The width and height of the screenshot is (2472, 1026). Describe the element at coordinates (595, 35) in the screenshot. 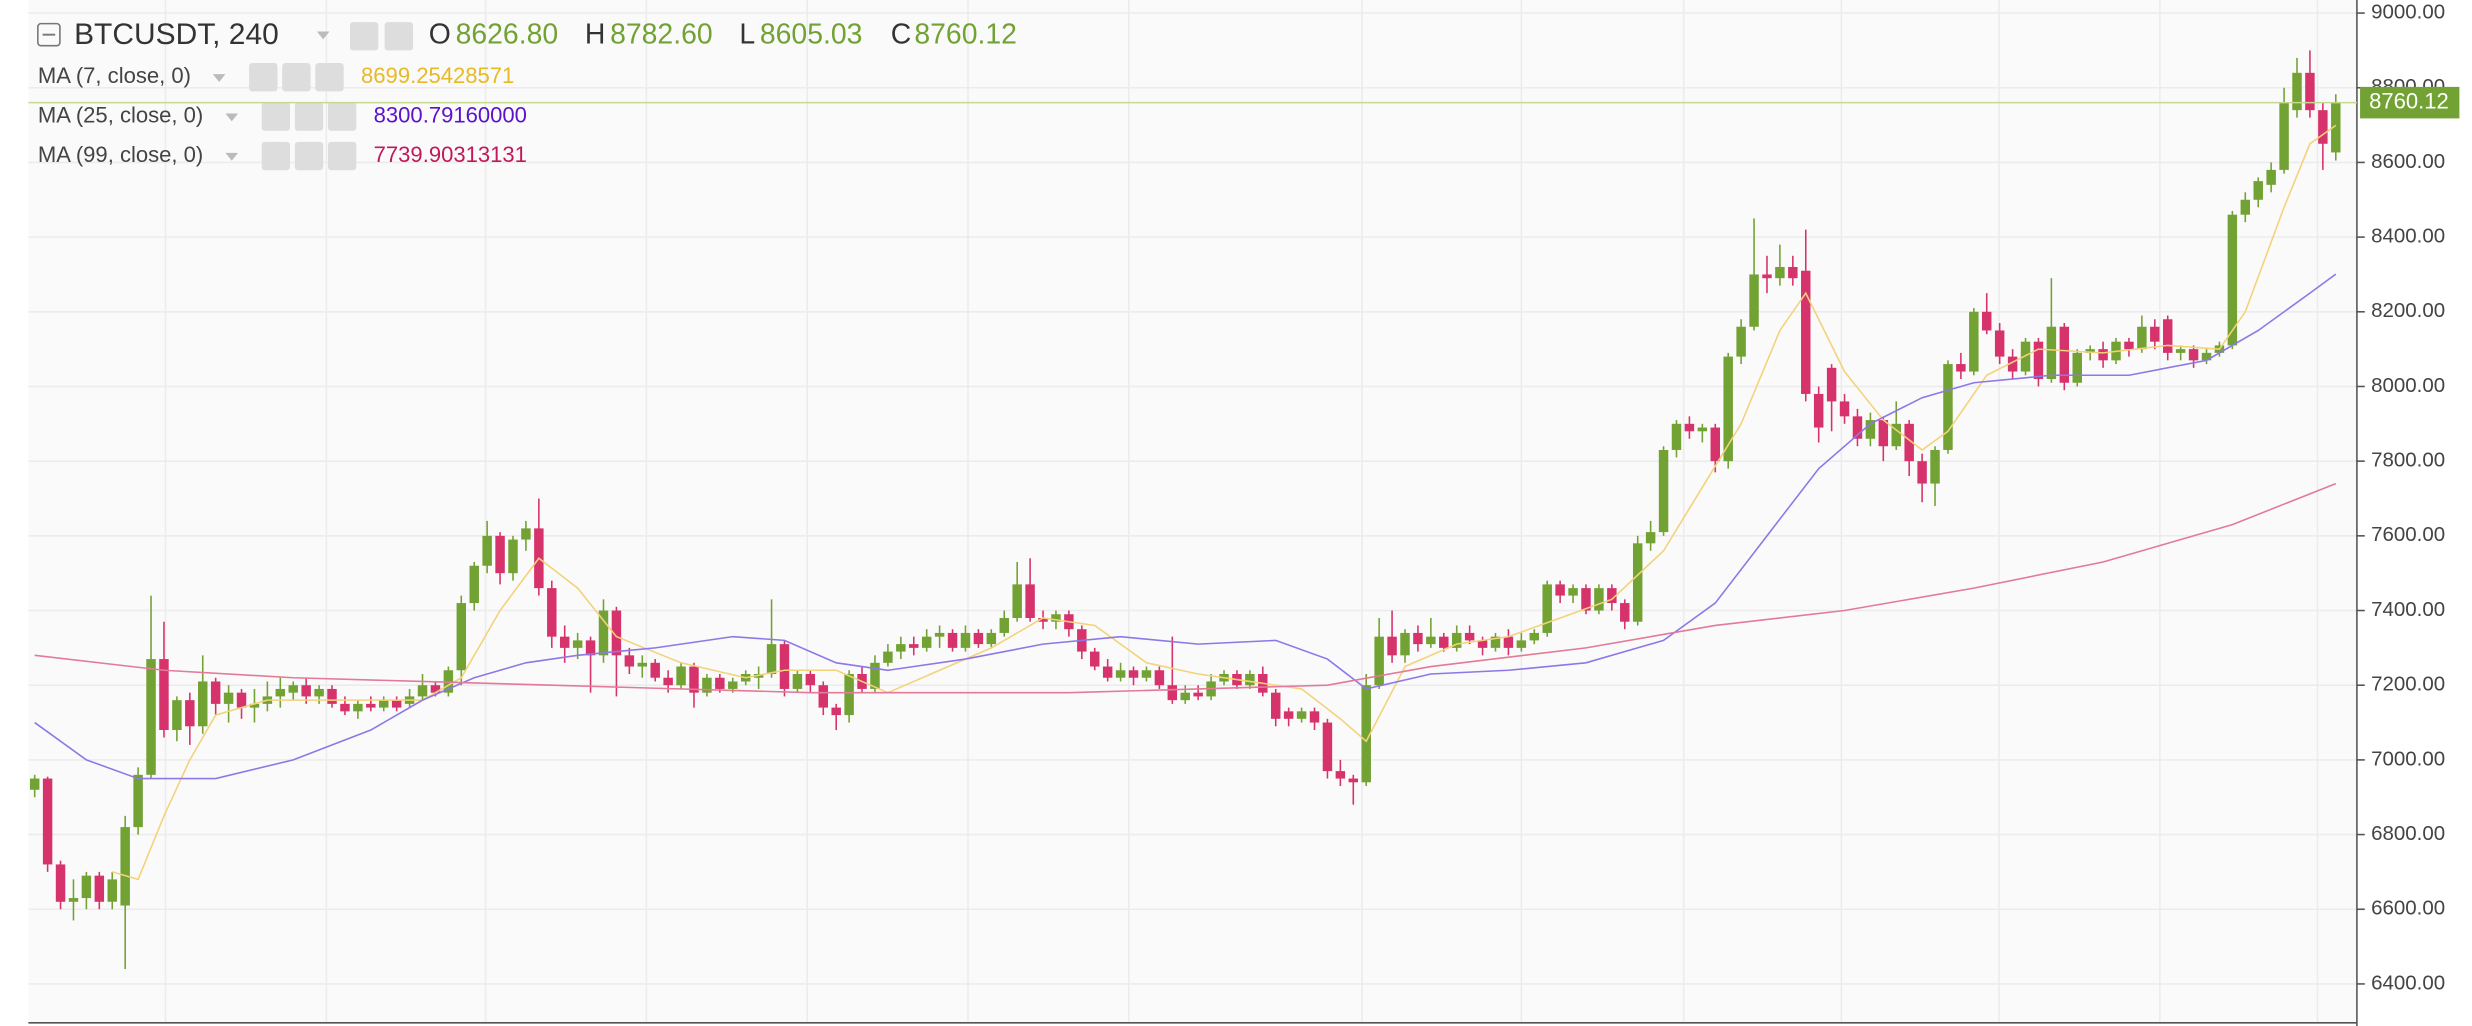

I see `ohlc-letter: H` at that location.